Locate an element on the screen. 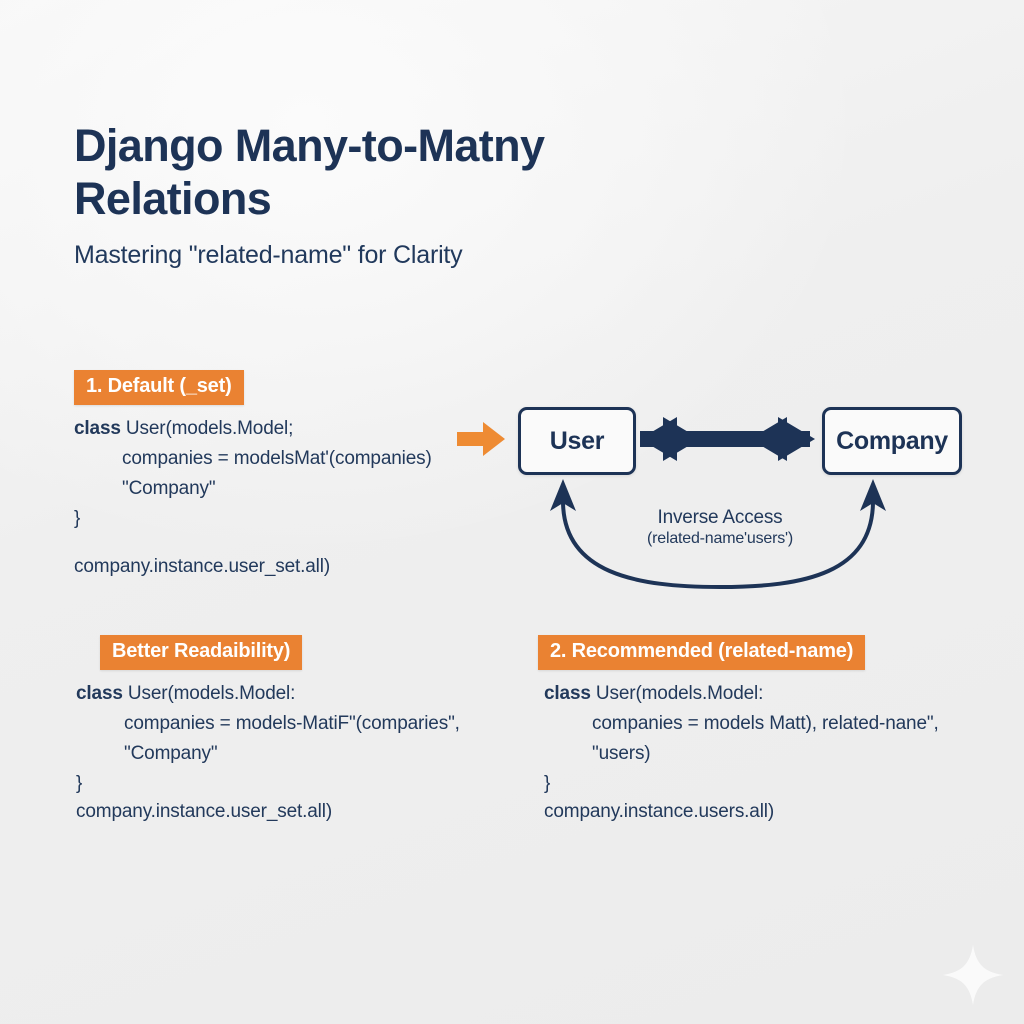  badge-recommended: 2. Recommended (related-name) is located at coordinates (702, 652).